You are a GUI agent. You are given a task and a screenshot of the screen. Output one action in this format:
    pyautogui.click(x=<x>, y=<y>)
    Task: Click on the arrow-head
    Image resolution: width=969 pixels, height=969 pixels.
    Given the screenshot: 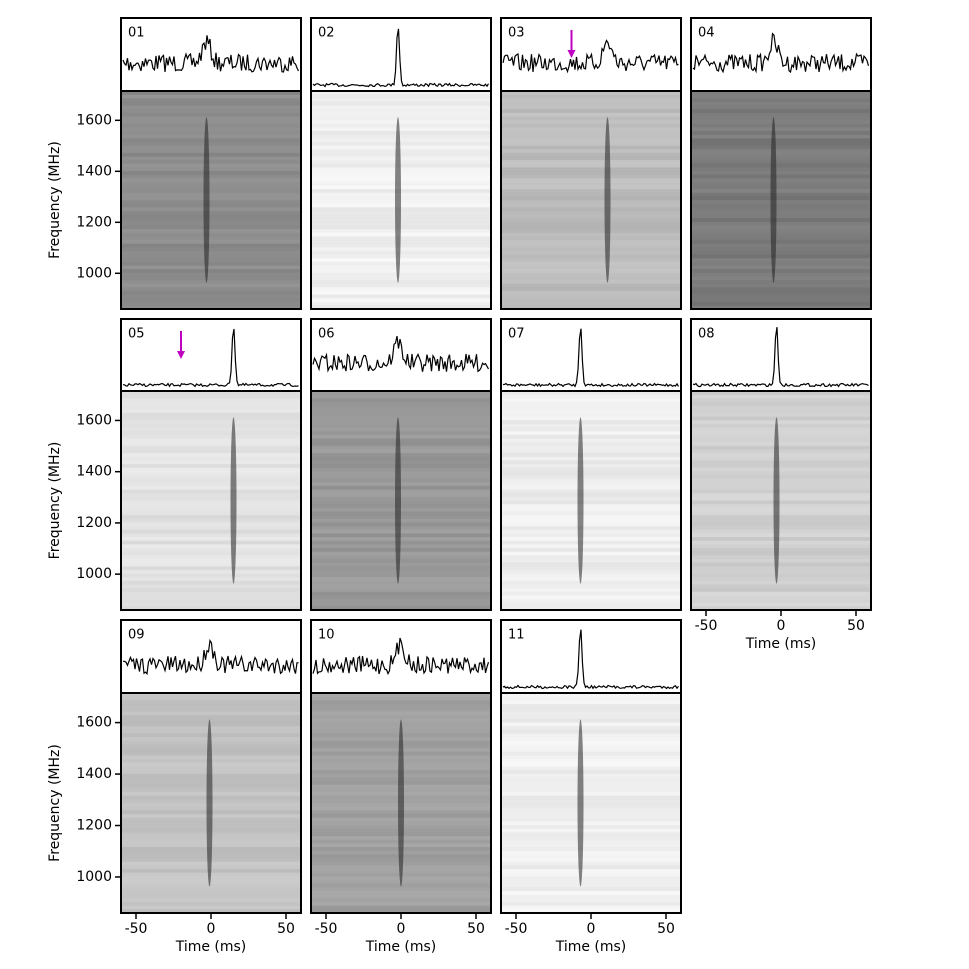 What is the action you would take?
    pyautogui.click(x=571, y=54)
    